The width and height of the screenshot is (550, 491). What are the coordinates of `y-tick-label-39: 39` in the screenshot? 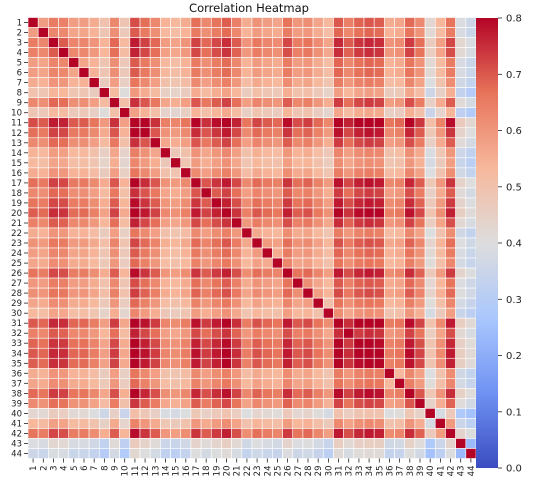 It's located at (16, 404).